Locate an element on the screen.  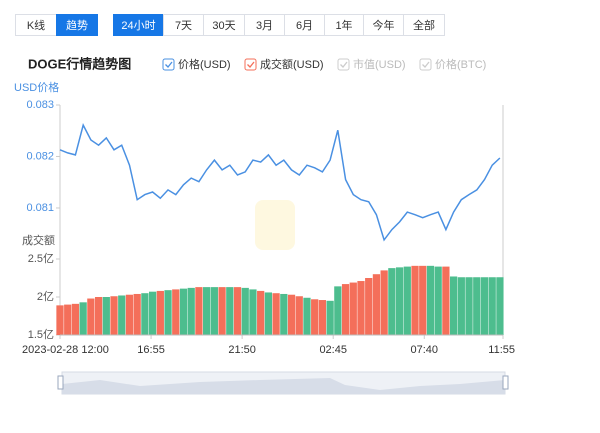
x-tick-label: 2023-02-28 12:00 is located at coordinates (65, 350).